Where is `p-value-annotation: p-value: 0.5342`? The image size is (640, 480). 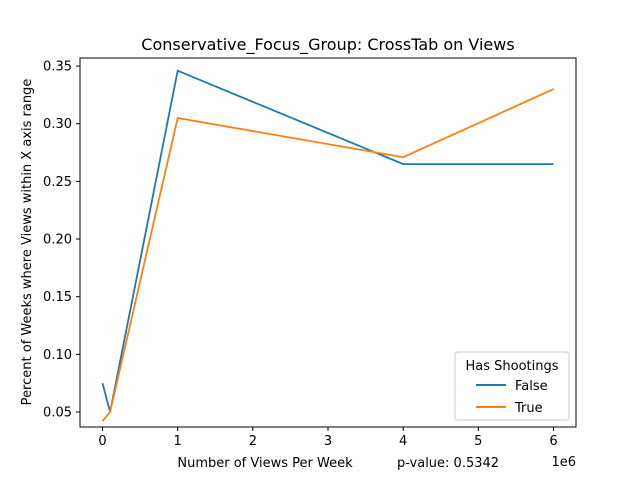
p-value-annotation: p-value: 0.5342 is located at coordinates (448, 463).